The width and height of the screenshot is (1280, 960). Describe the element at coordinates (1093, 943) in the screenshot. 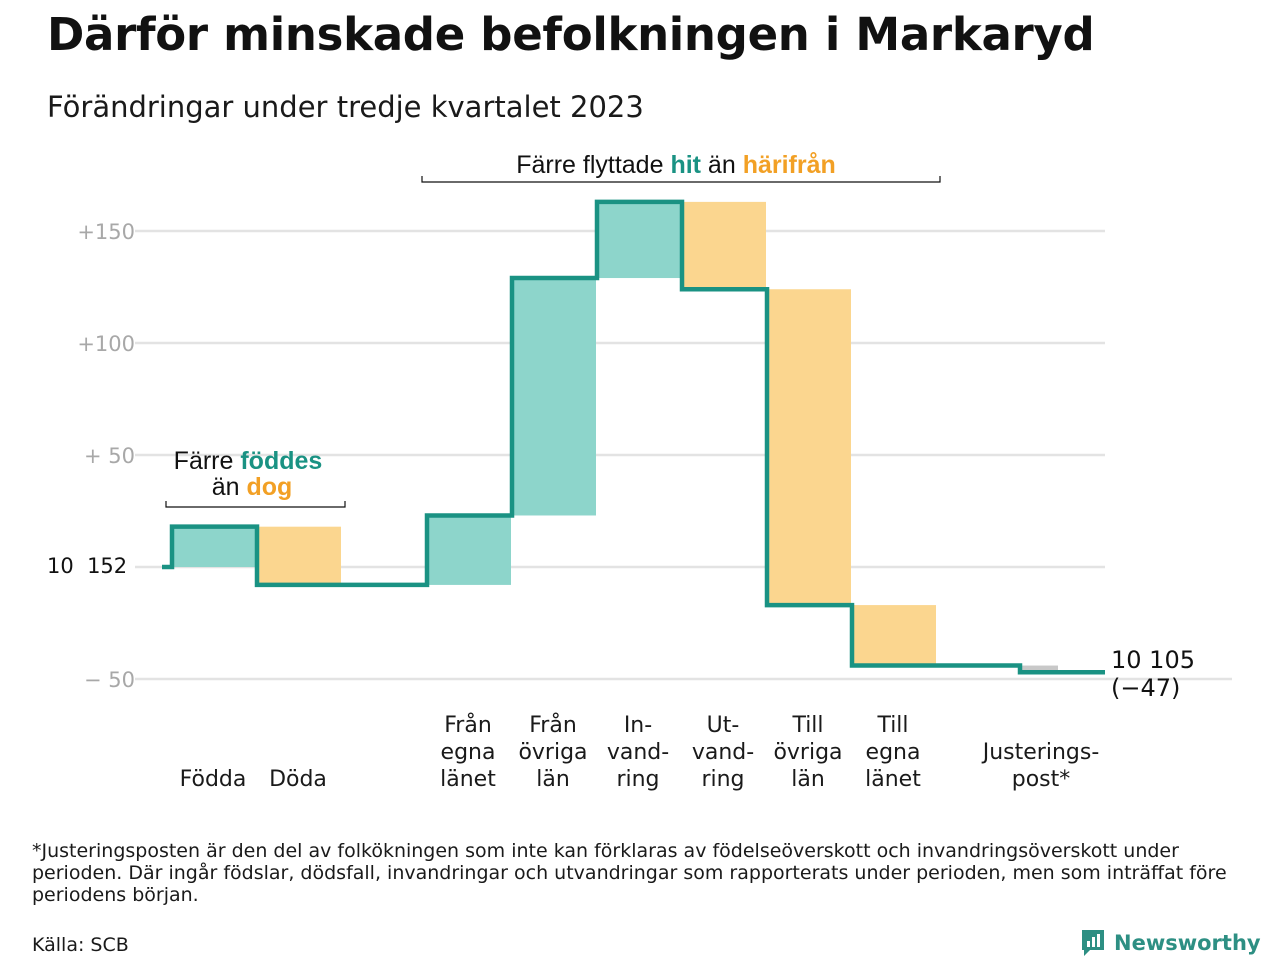

I see `newsworthy-logo-icon` at that location.